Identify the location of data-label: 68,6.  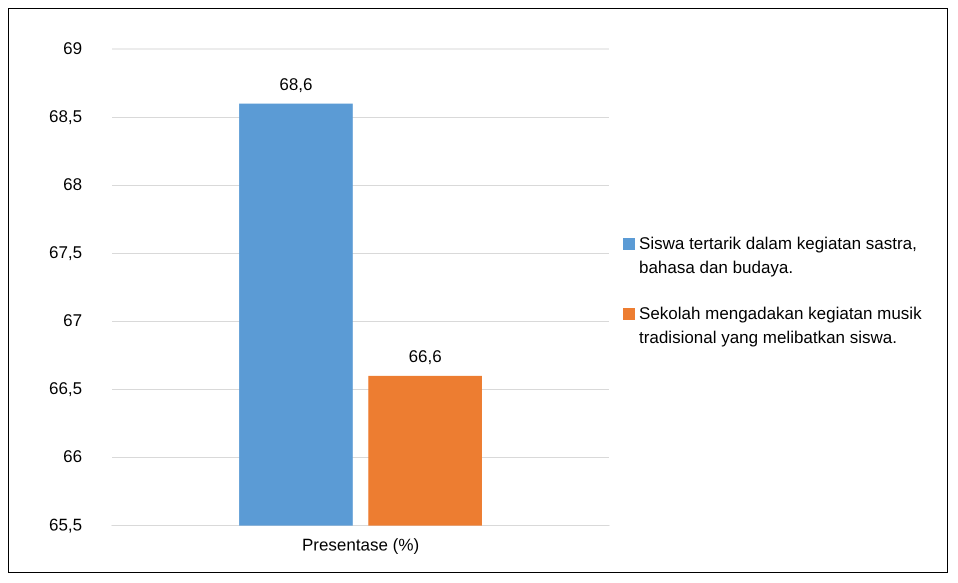
(295, 84).